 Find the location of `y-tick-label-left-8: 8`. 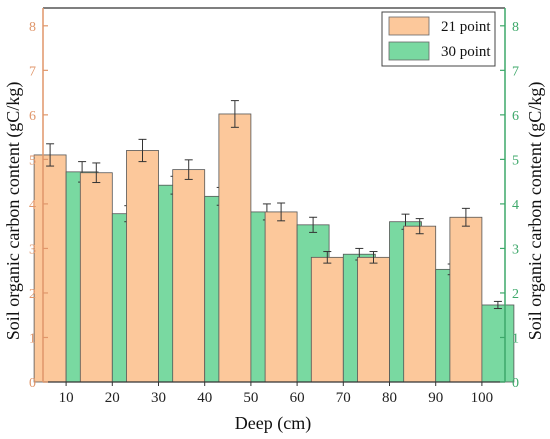

y-tick-label-left-8: 8 is located at coordinates (32, 27).